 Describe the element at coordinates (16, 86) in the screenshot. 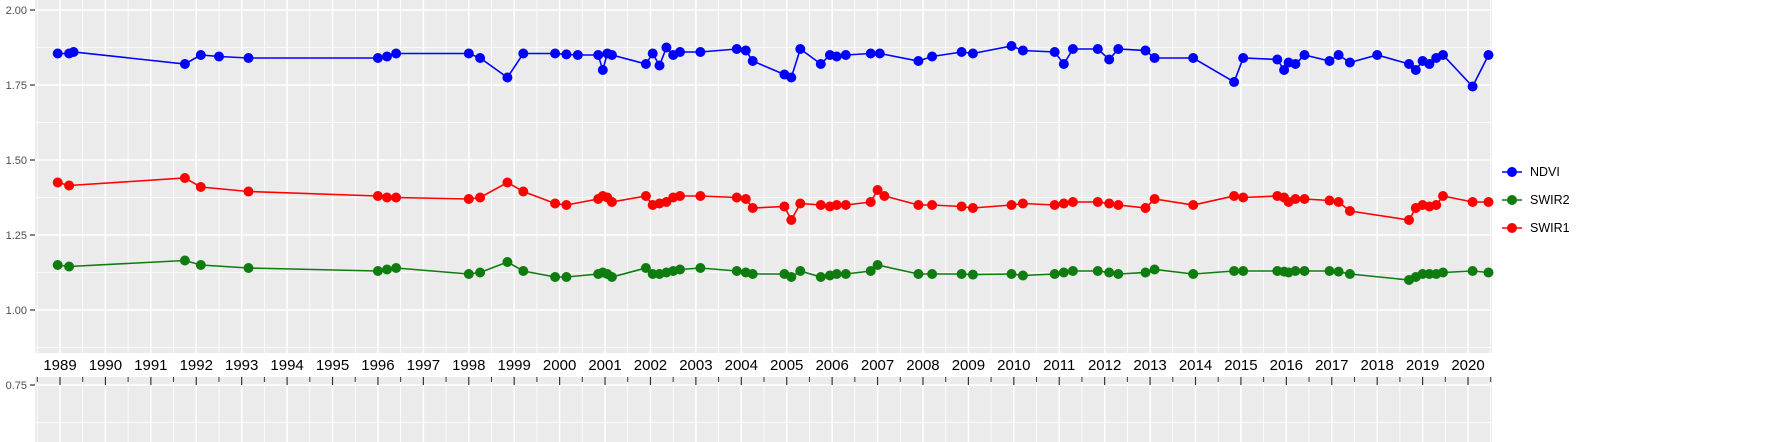

I see `y-axis-label: 1.75` at that location.